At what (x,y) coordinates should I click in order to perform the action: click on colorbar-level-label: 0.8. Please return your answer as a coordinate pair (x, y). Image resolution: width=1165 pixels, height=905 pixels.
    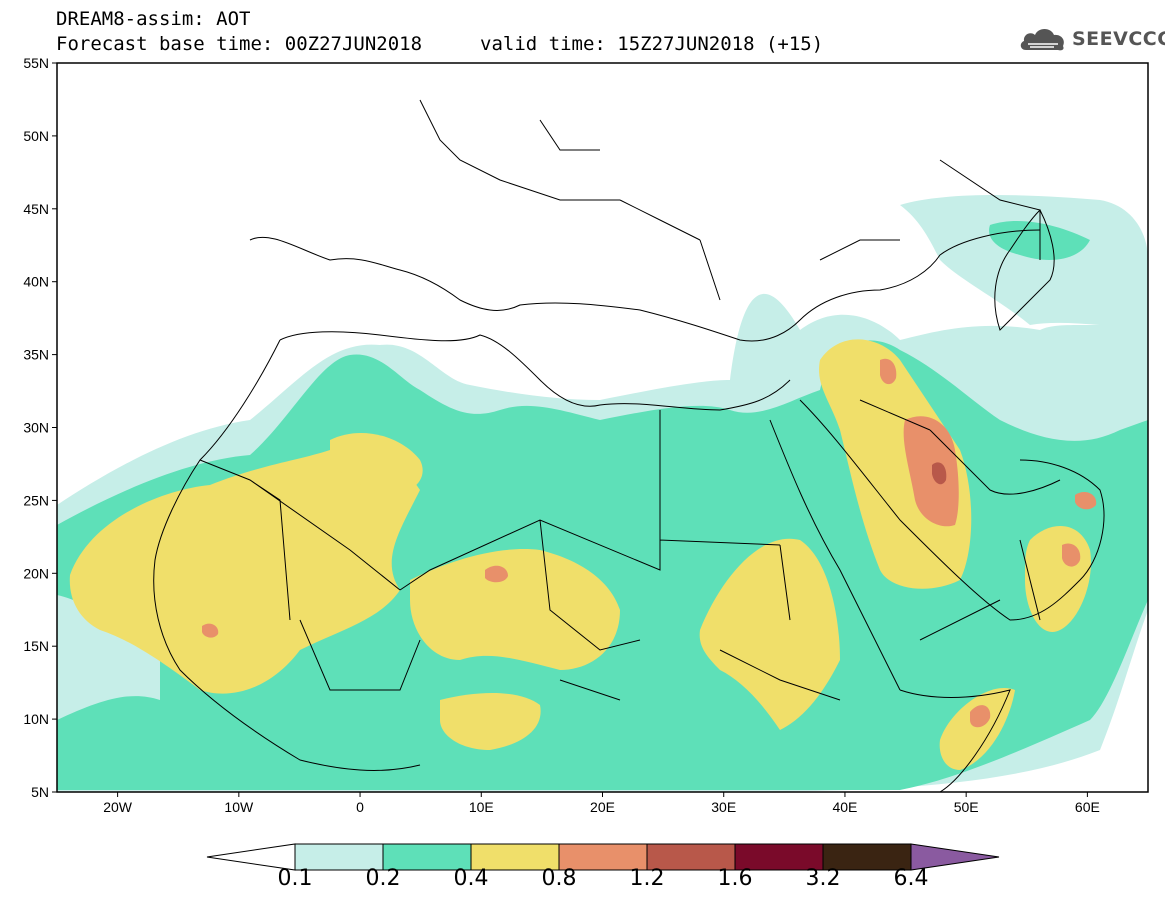
    Looking at the image, I should click on (559, 878).